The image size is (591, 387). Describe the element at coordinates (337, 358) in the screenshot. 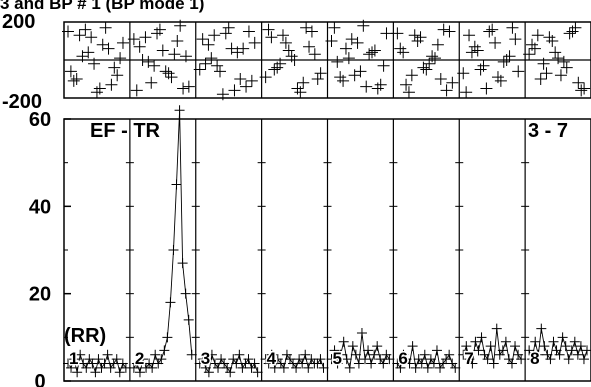

I see `segment-label: 5` at that location.